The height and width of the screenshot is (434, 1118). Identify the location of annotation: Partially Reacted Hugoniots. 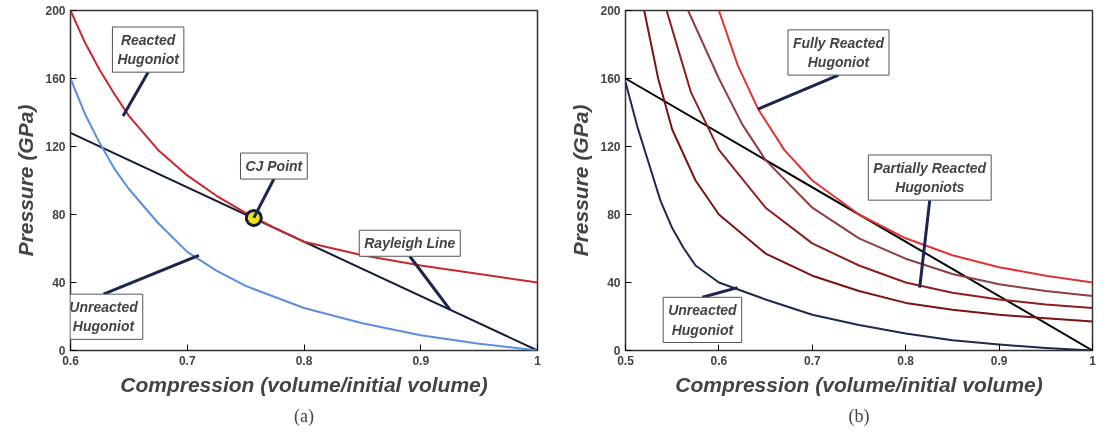
(930, 177).